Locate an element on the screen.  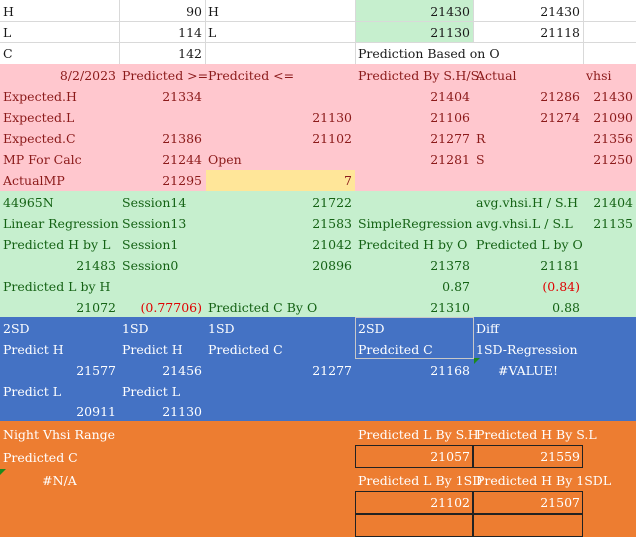
g-r3-a: Predicted H by L is located at coordinates (57, 244).